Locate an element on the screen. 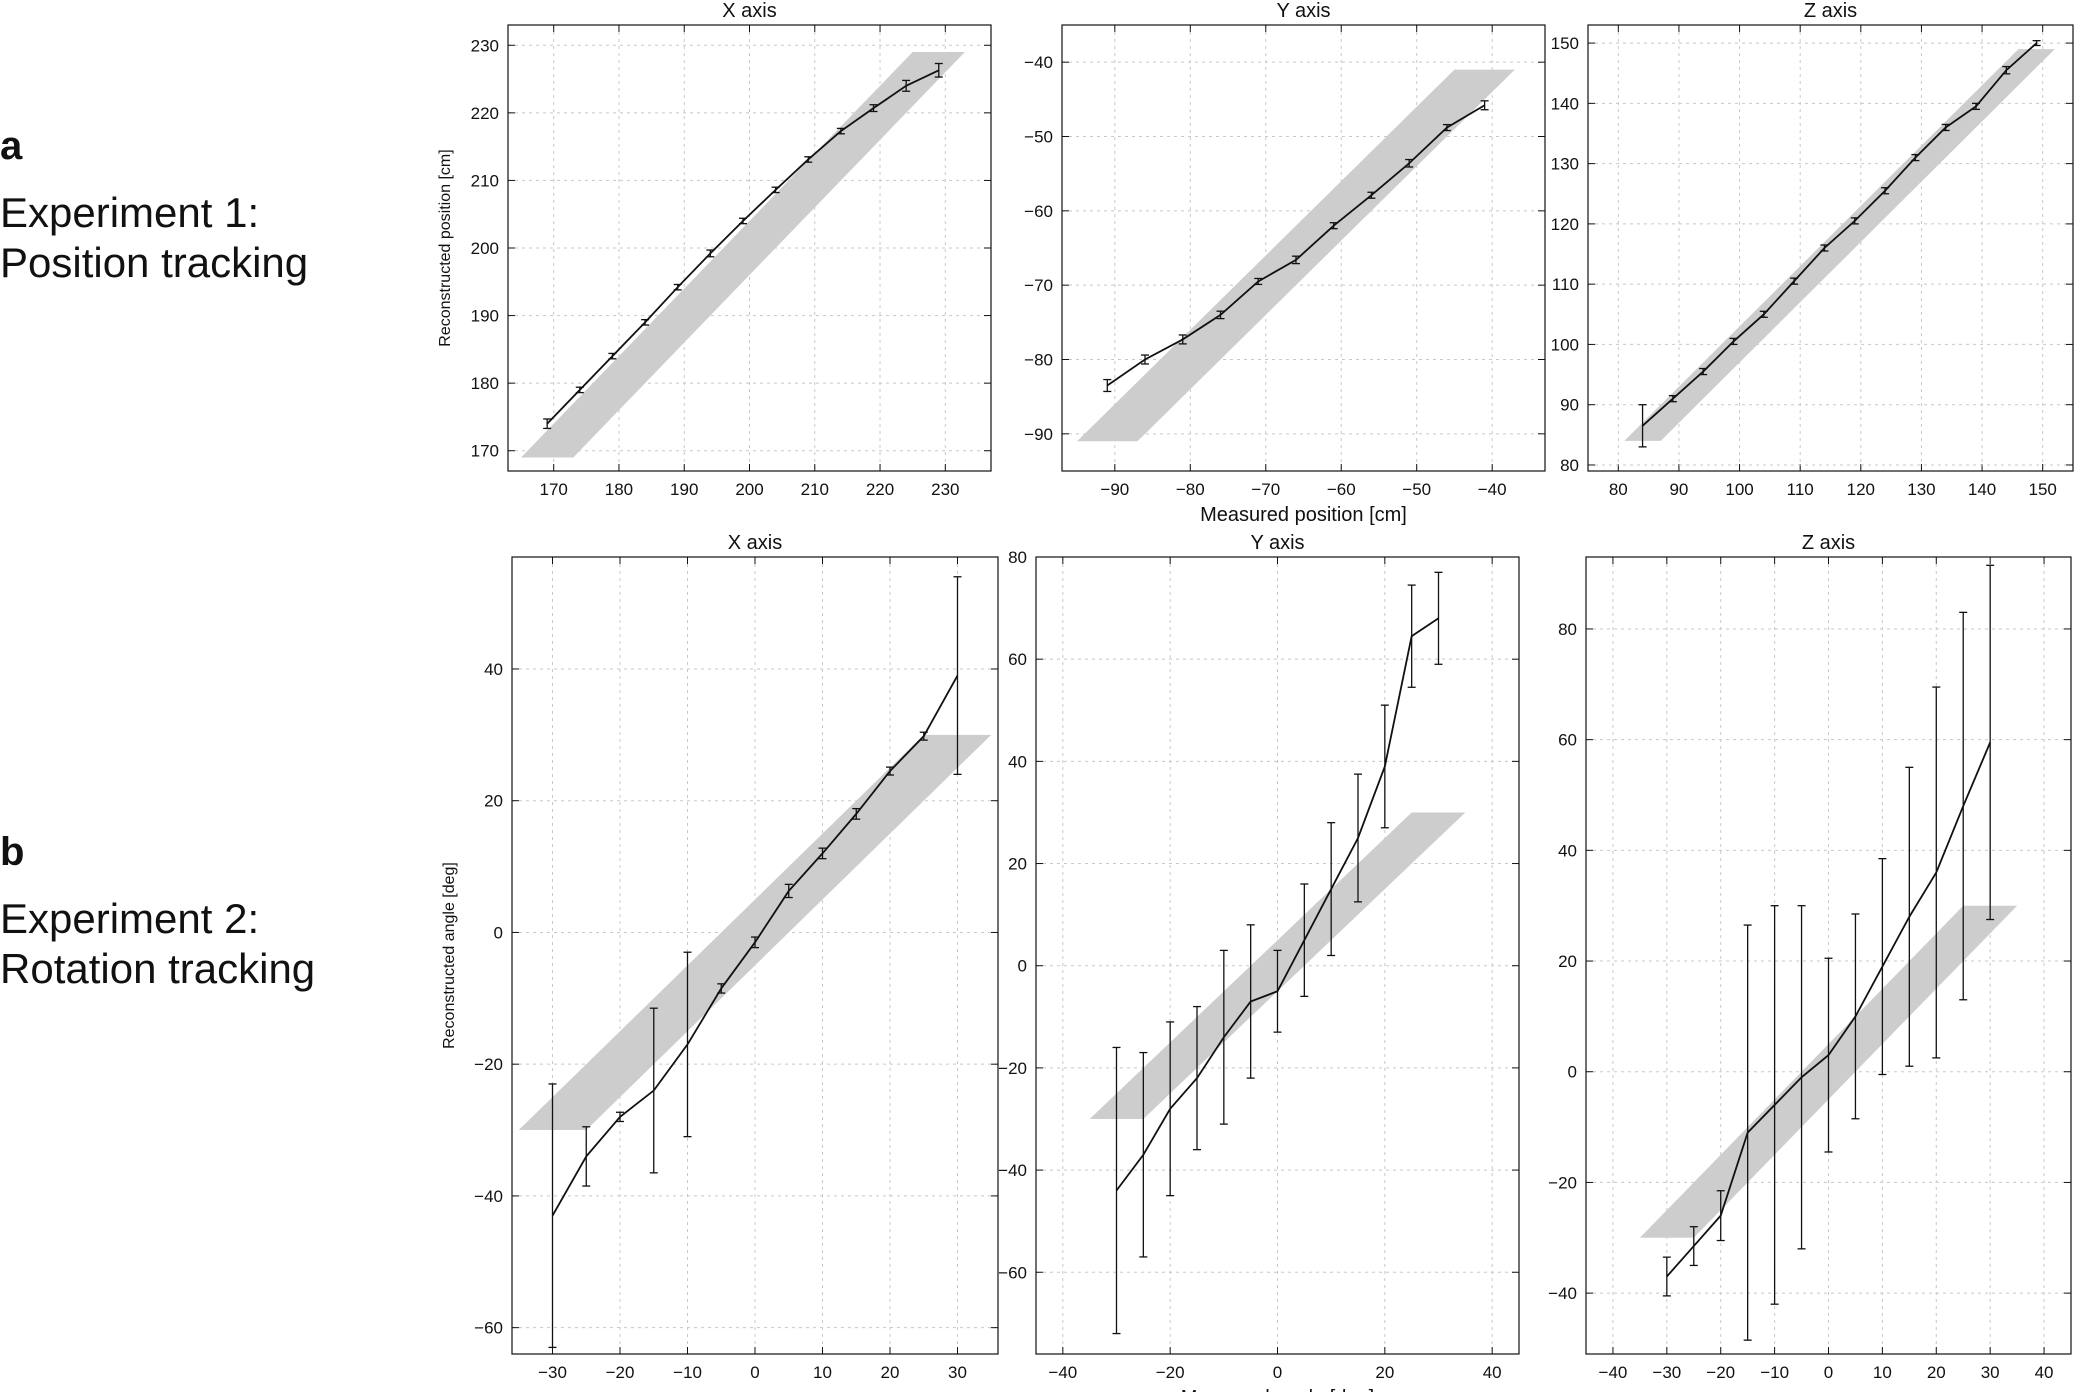 The height and width of the screenshot is (1392, 2100). panel-letter-b: b is located at coordinates (12, 852).